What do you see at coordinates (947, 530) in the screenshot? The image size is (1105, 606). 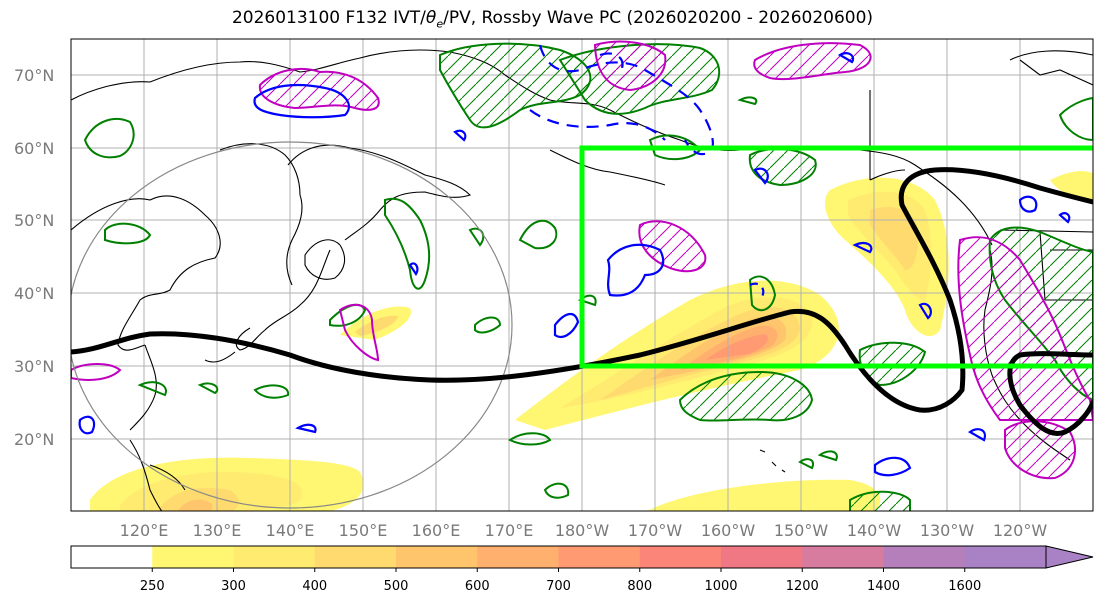 I see `lon-label-130w: 130°W` at bounding box center [947, 530].